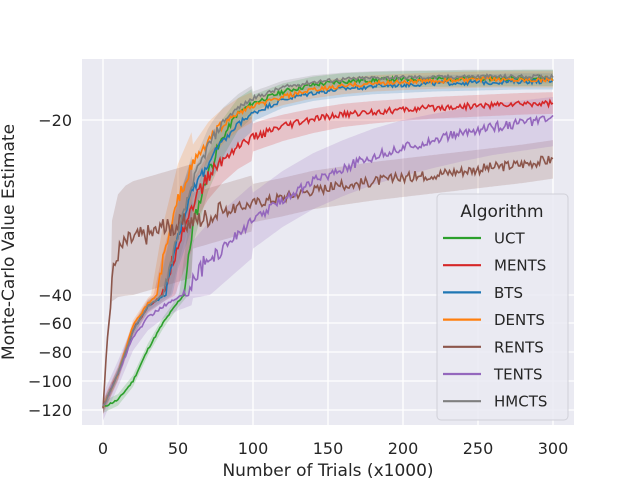  I want to click on y-tick-label: −60, so click(55, 323).